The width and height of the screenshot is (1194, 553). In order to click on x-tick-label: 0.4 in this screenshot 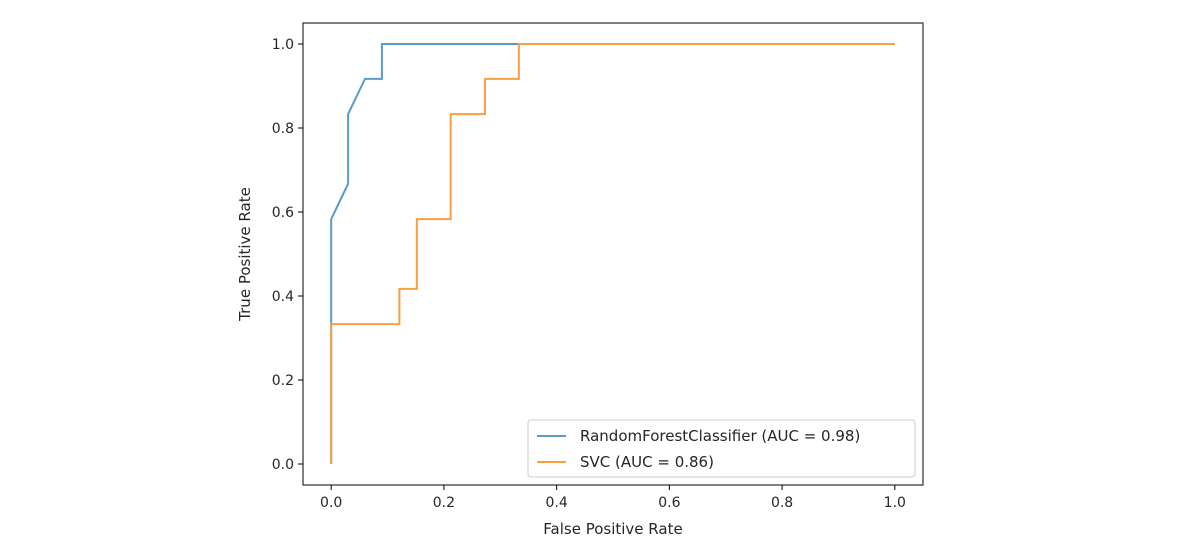, I will do `click(557, 503)`.